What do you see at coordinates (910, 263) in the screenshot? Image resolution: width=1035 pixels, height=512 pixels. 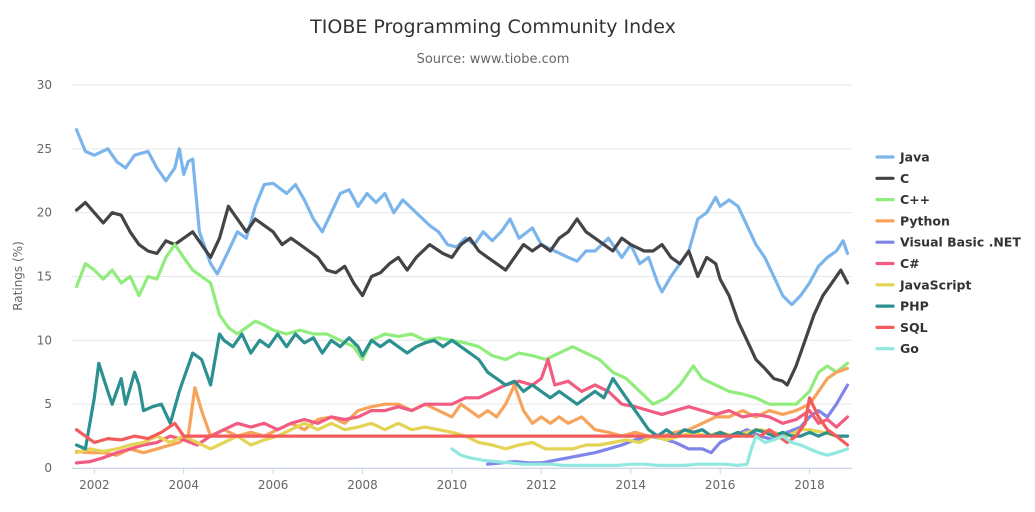 I see `legend-label: C#` at bounding box center [910, 263].